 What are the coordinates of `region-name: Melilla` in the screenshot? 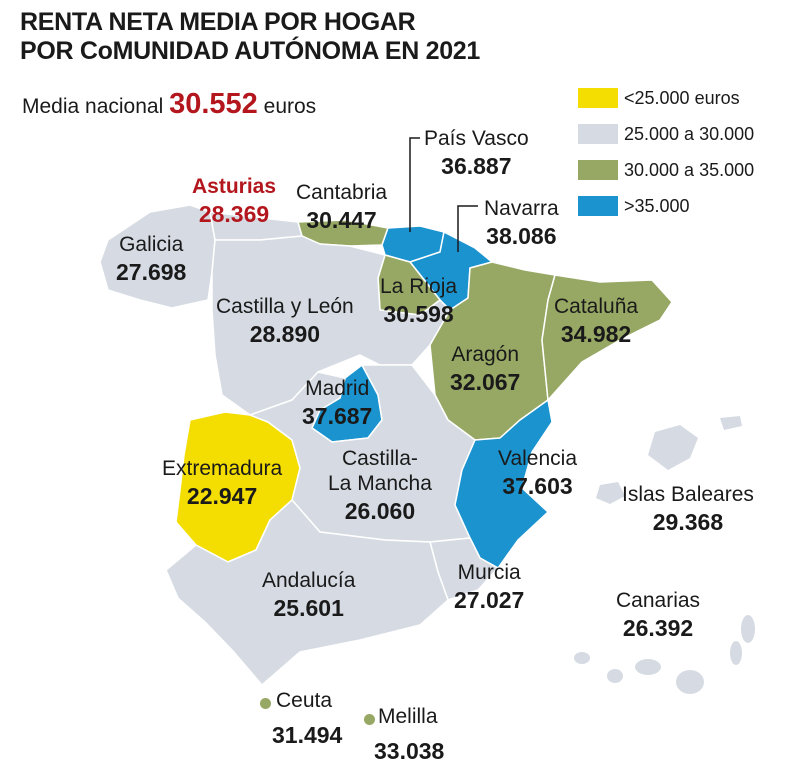 It's located at (408, 716).